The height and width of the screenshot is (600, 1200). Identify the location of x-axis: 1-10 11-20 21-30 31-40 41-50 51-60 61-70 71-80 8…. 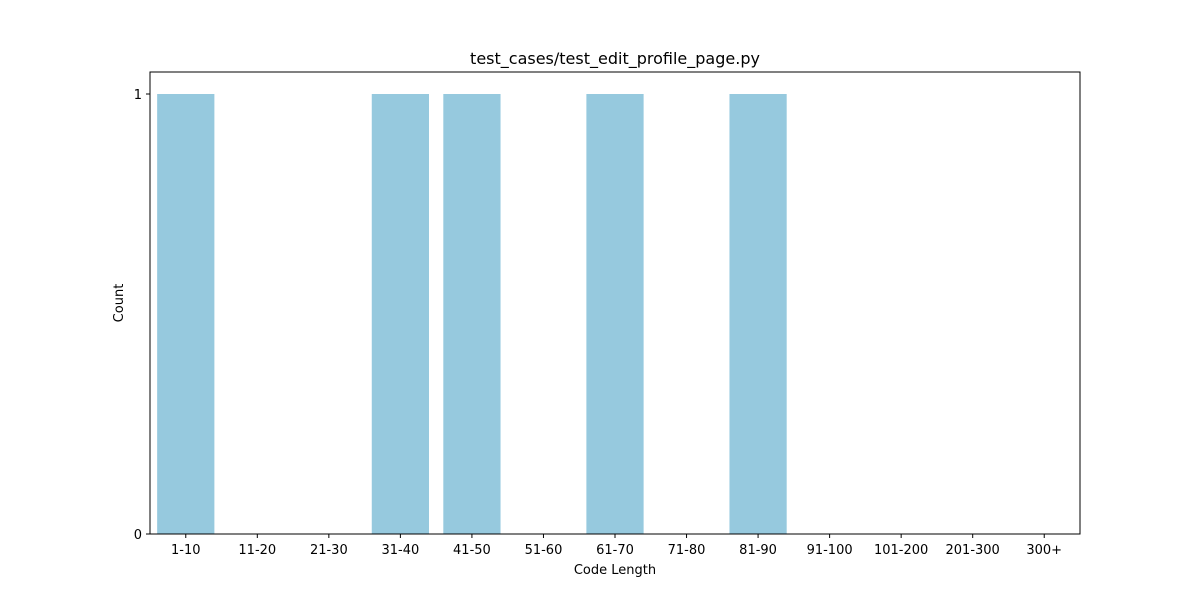
(616, 546).